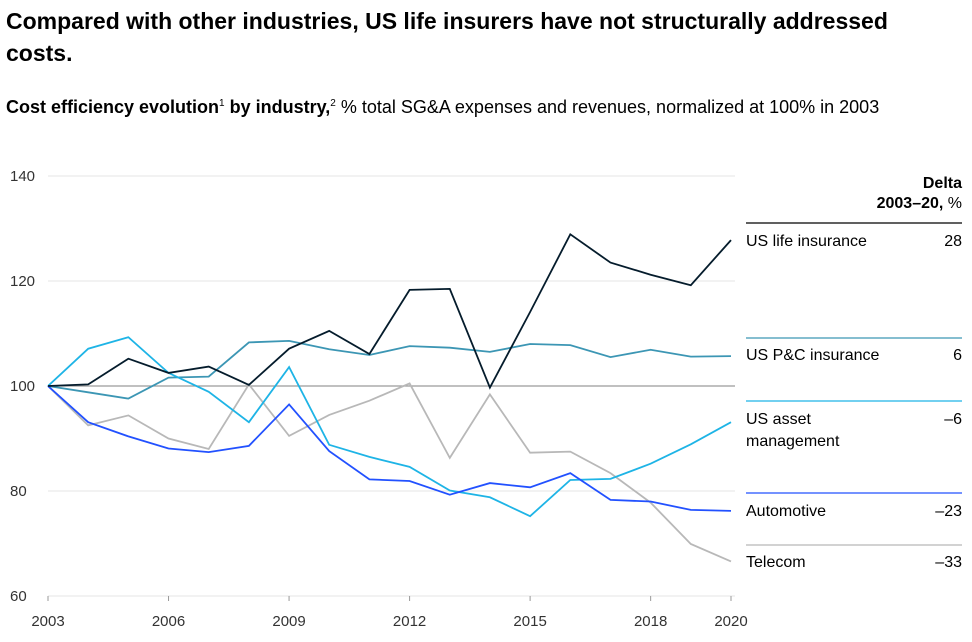  Describe the element at coordinates (409, 621) in the screenshot. I see `x-tick-label: 2012` at that location.